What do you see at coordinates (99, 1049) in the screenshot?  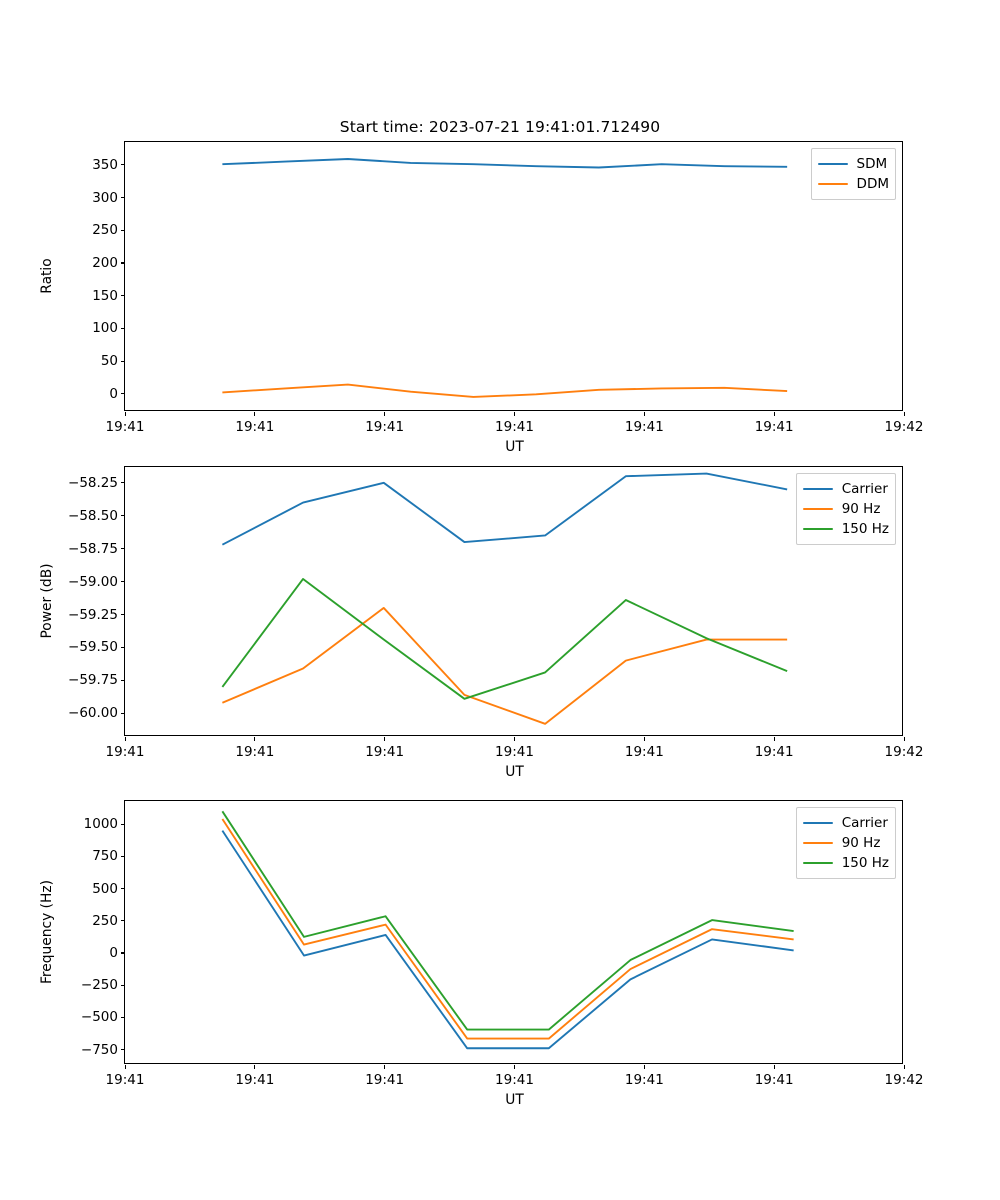 I see `y-tick-label: −750` at bounding box center [99, 1049].